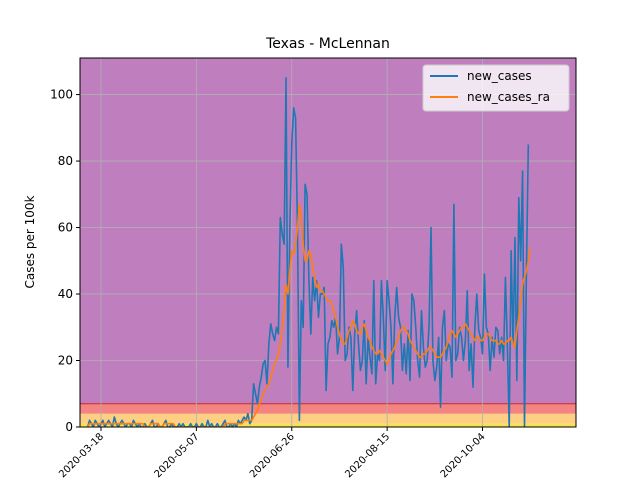  What do you see at coordinates (367, 455) in the screenshot?
I see `x-tick-label: 2020-08-15` at bounding box center [367, 455].